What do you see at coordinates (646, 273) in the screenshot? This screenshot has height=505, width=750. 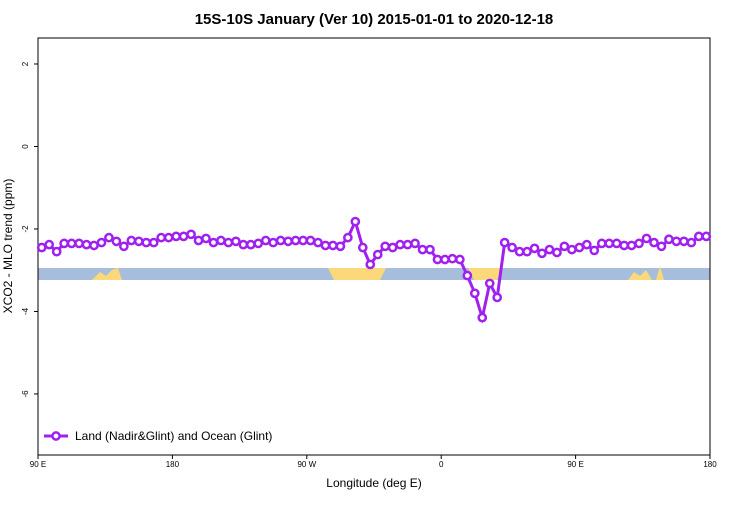 I see `land-islands` at bounding box center [646, 273].